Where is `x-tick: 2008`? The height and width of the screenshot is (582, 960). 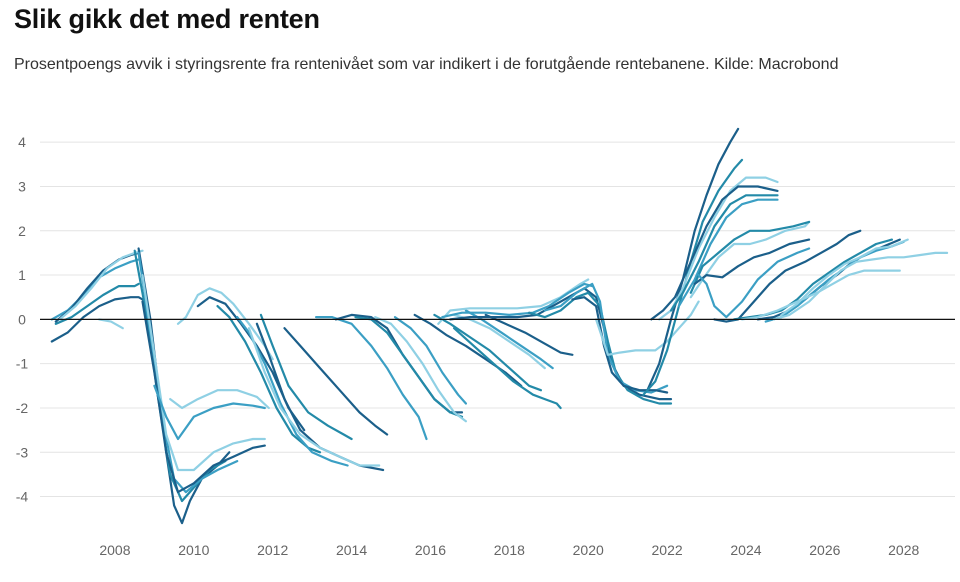 x-tick: 2008 is located at coordinates (114, 550).